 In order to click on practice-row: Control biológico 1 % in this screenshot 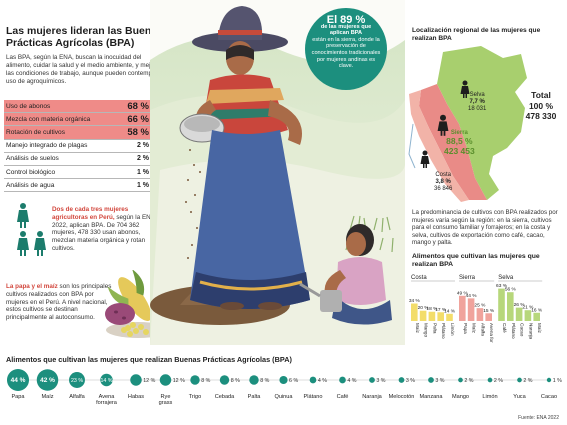, I will do `click(77, 173)`.